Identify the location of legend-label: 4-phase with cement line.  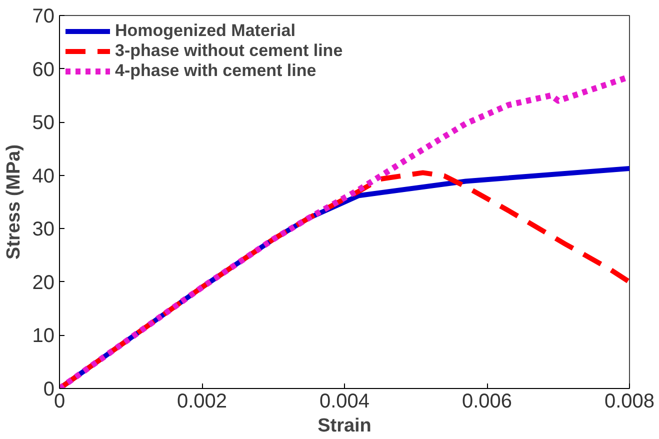
(215, 71).